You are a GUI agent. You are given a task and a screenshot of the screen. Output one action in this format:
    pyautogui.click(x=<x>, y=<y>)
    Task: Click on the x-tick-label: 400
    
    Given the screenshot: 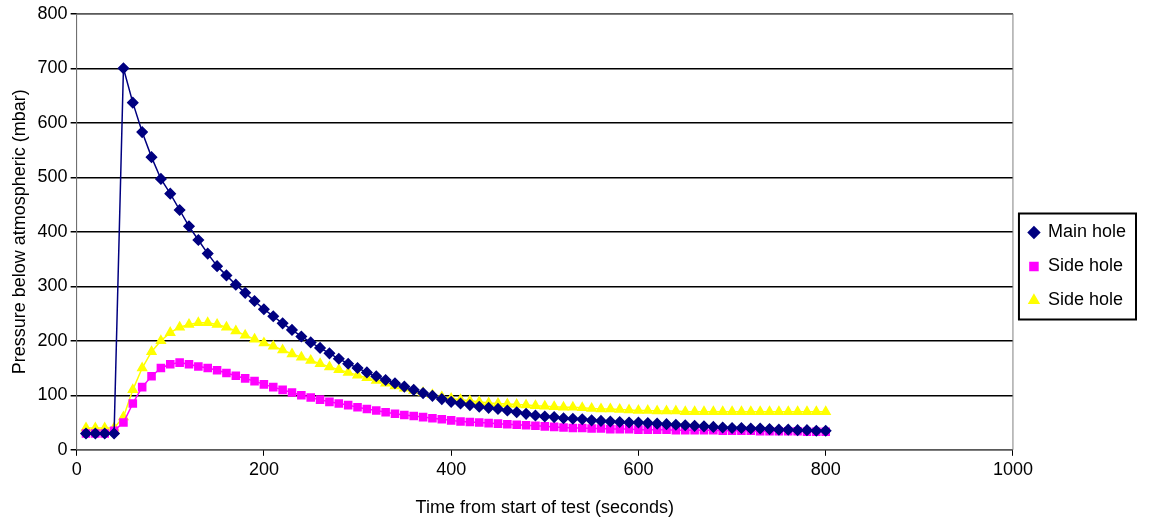 What is the action you would take?
    pyautogui.click(x=451, y=468)
    